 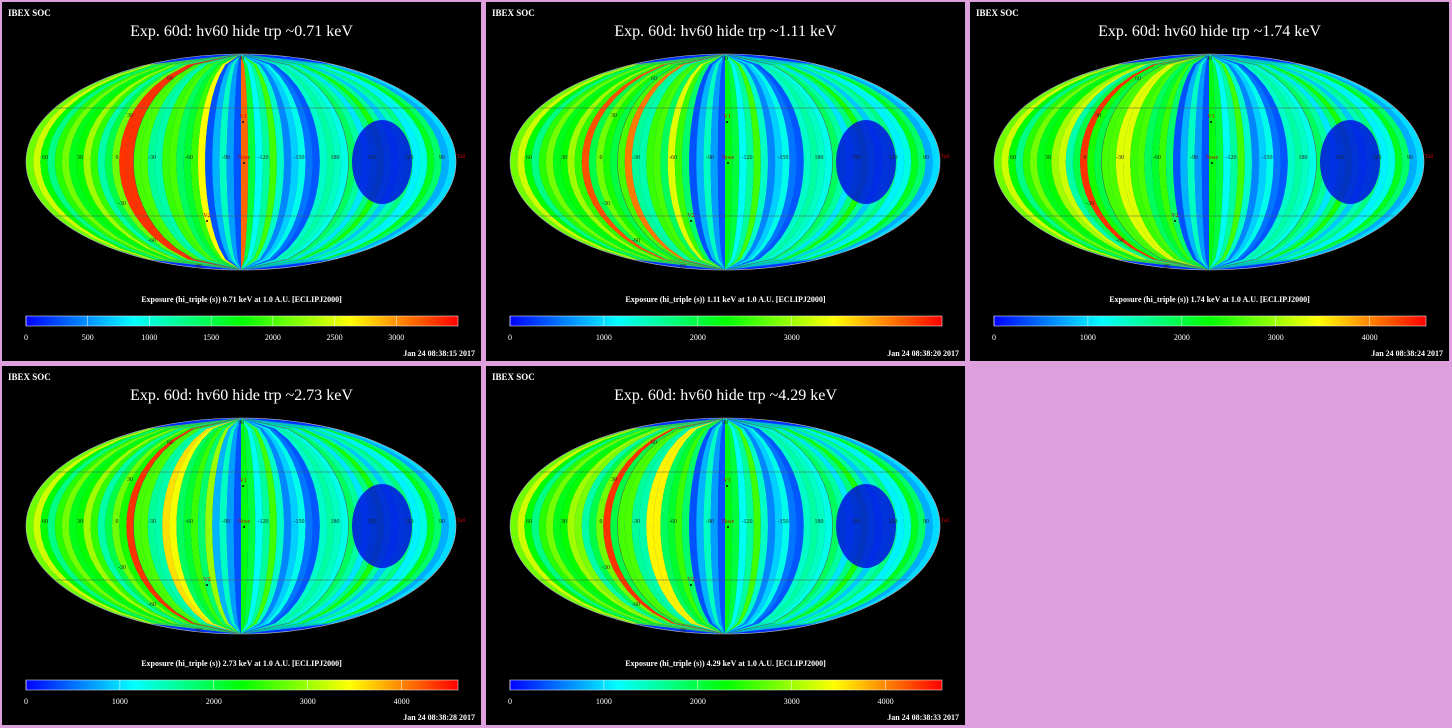 What do you see at coordinates (241, 31) in the screenshot?
I see `map-title: Exp. 60d: hv60 hide trp ~0.71 keV` at bounding box center [241, 31].